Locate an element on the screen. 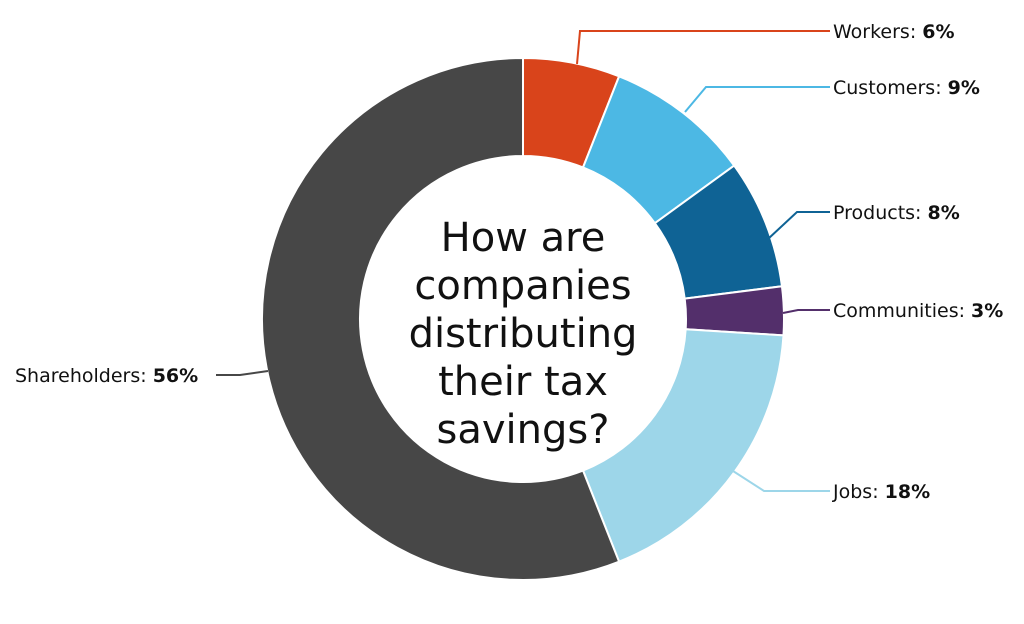  chart-title-line: companies is located at coordinates (523, 286).